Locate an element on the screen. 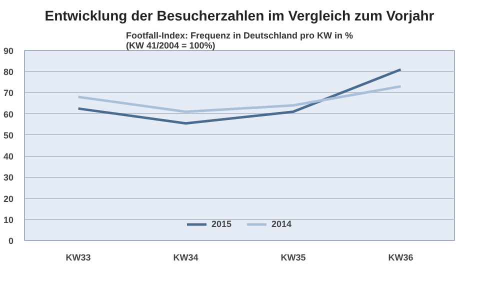 The image size is (500, 291). y-tick-label: 80 is located at coordinates (8, 72).